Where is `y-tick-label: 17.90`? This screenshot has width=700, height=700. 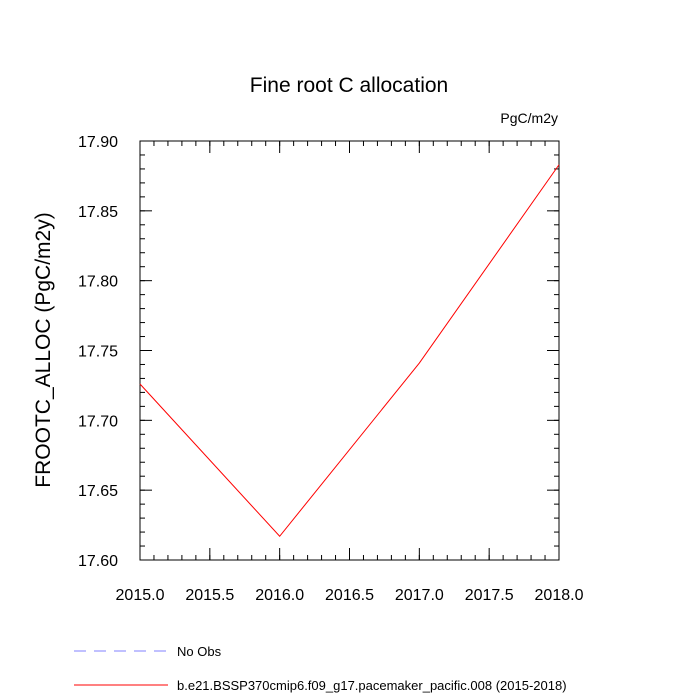
y-tick-label: 17.90 is located at coordinates (98, 142).